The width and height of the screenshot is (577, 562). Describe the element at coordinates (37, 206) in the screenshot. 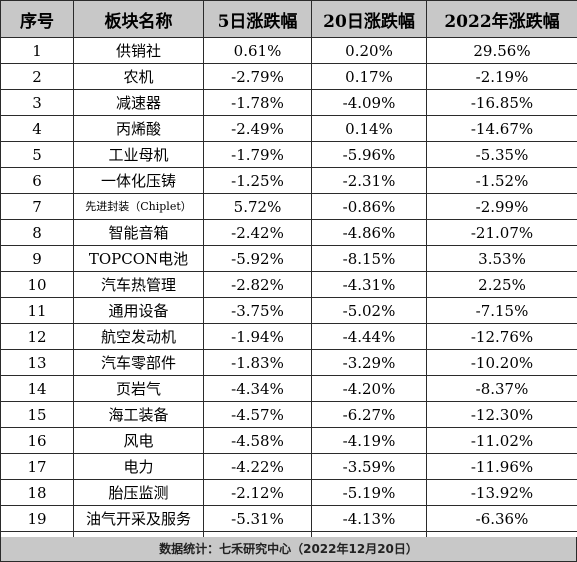

I see `rank-cell: 7` at that location.